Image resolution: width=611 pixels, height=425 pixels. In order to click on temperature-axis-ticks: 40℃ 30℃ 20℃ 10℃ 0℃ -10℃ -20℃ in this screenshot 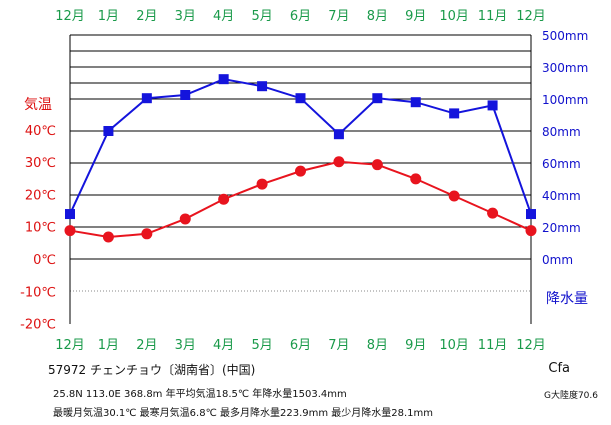, I will do `click(38, 228)`.